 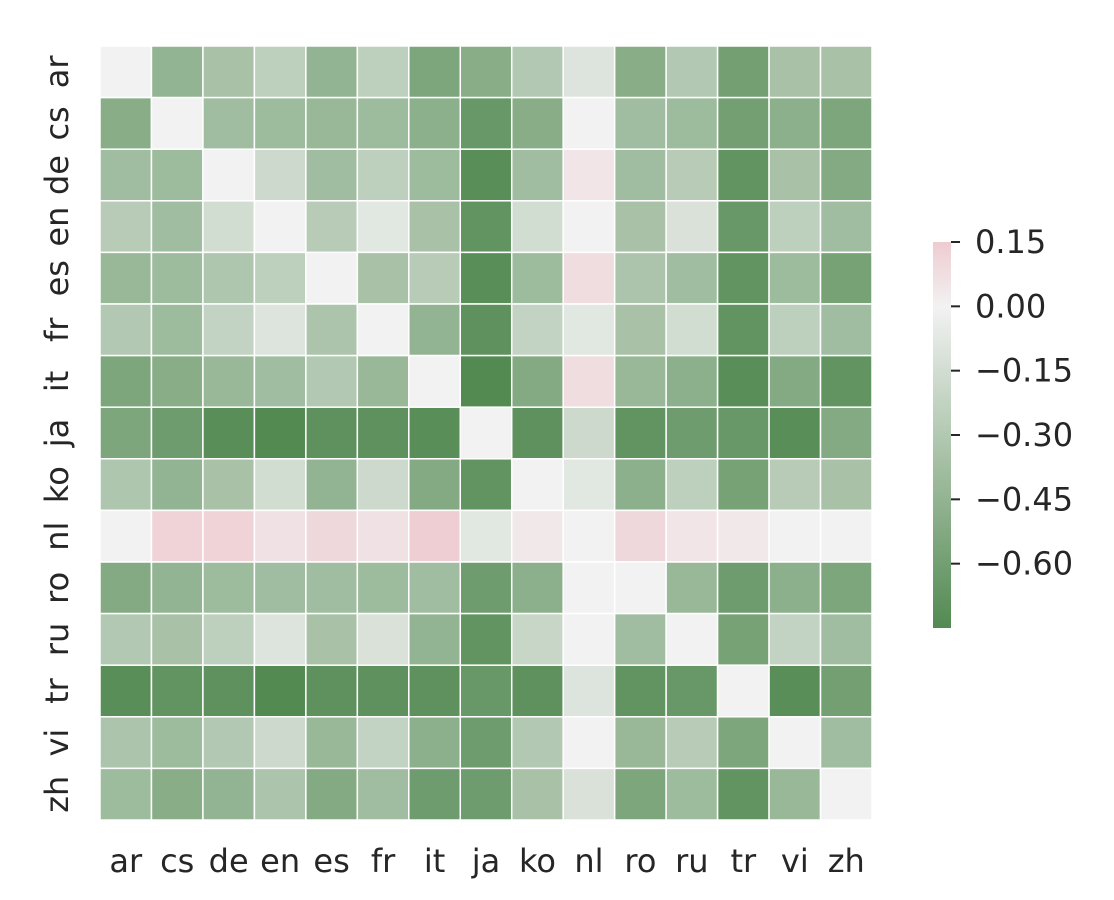 I want to click on y-tick-label: de, so click(x=57, y=175).